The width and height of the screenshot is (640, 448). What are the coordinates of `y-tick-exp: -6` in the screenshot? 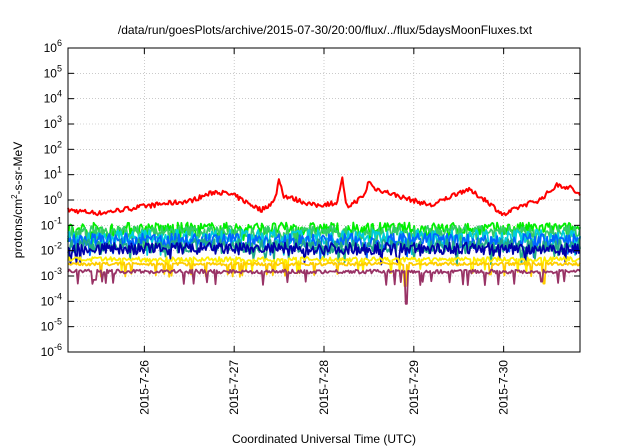 It's located at (58, 347).